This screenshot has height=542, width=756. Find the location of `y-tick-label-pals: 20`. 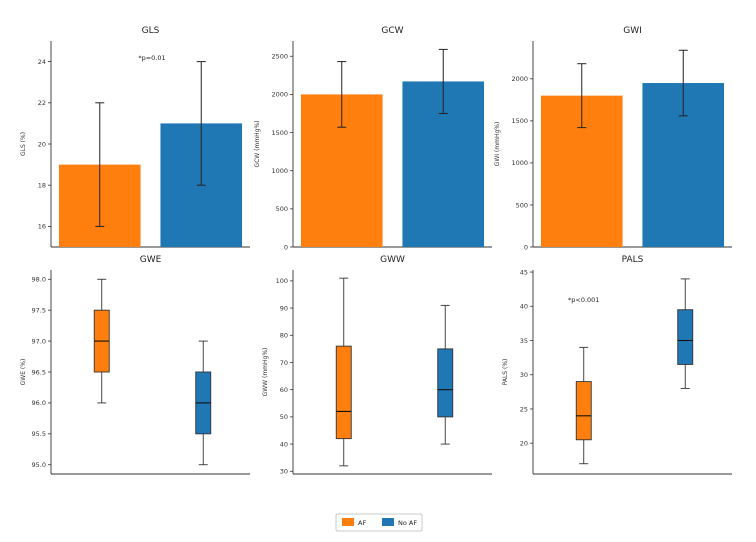

y-tick-label-pals: 20 is located at coordinates (524, 443).